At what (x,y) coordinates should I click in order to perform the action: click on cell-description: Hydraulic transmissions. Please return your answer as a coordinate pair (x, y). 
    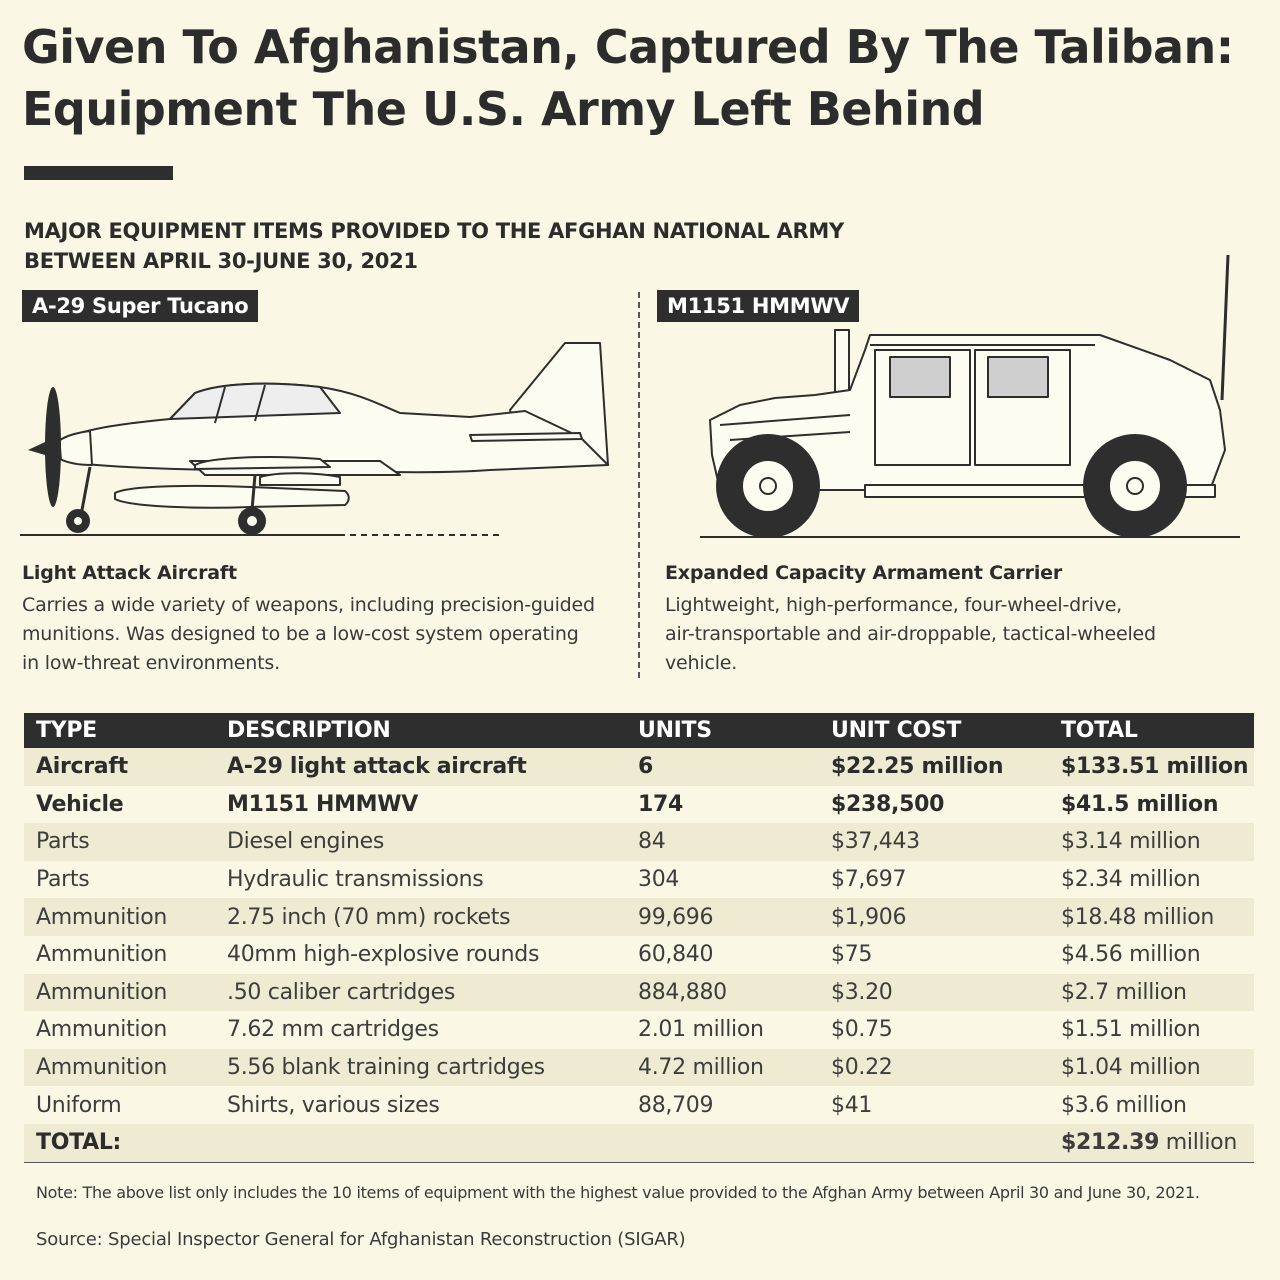
    Looking at the image, I should click on (355, 880).